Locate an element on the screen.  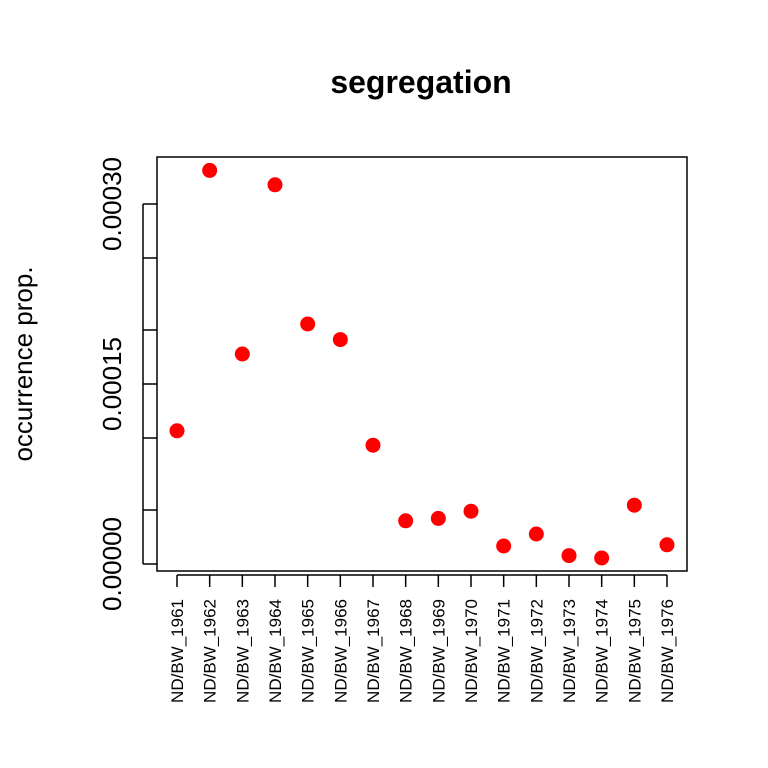
x-tick-label: ND/BW_1962 is located at coordinates (210, 651).